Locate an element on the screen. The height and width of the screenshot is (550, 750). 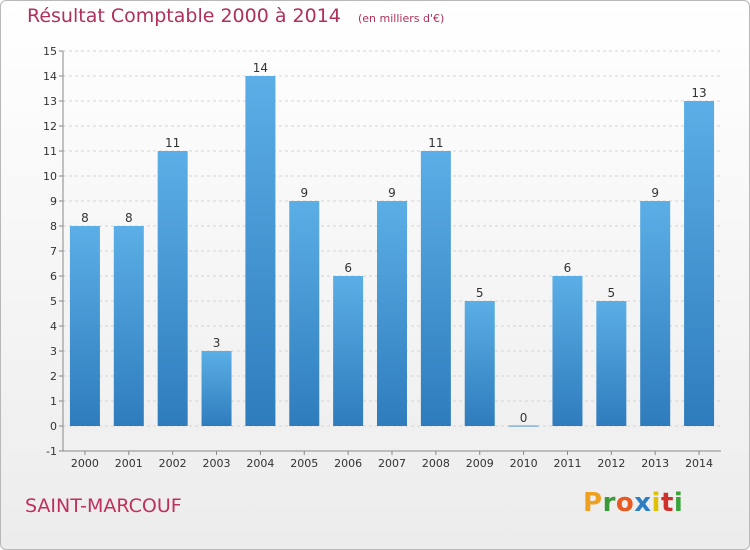
data-label-2006: 6 is located at coordinates (348, 268).